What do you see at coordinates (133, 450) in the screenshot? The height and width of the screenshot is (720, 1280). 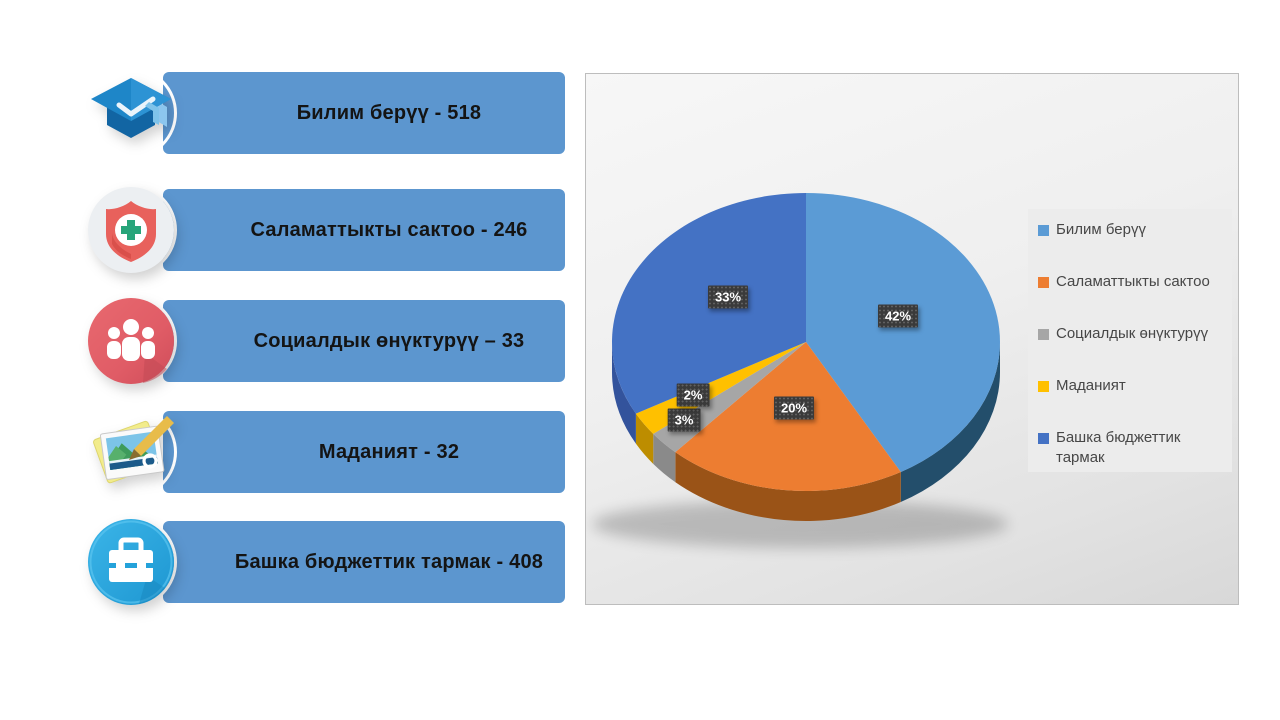 I see `photo-gallery-icon` at bounding box center [133, 450].